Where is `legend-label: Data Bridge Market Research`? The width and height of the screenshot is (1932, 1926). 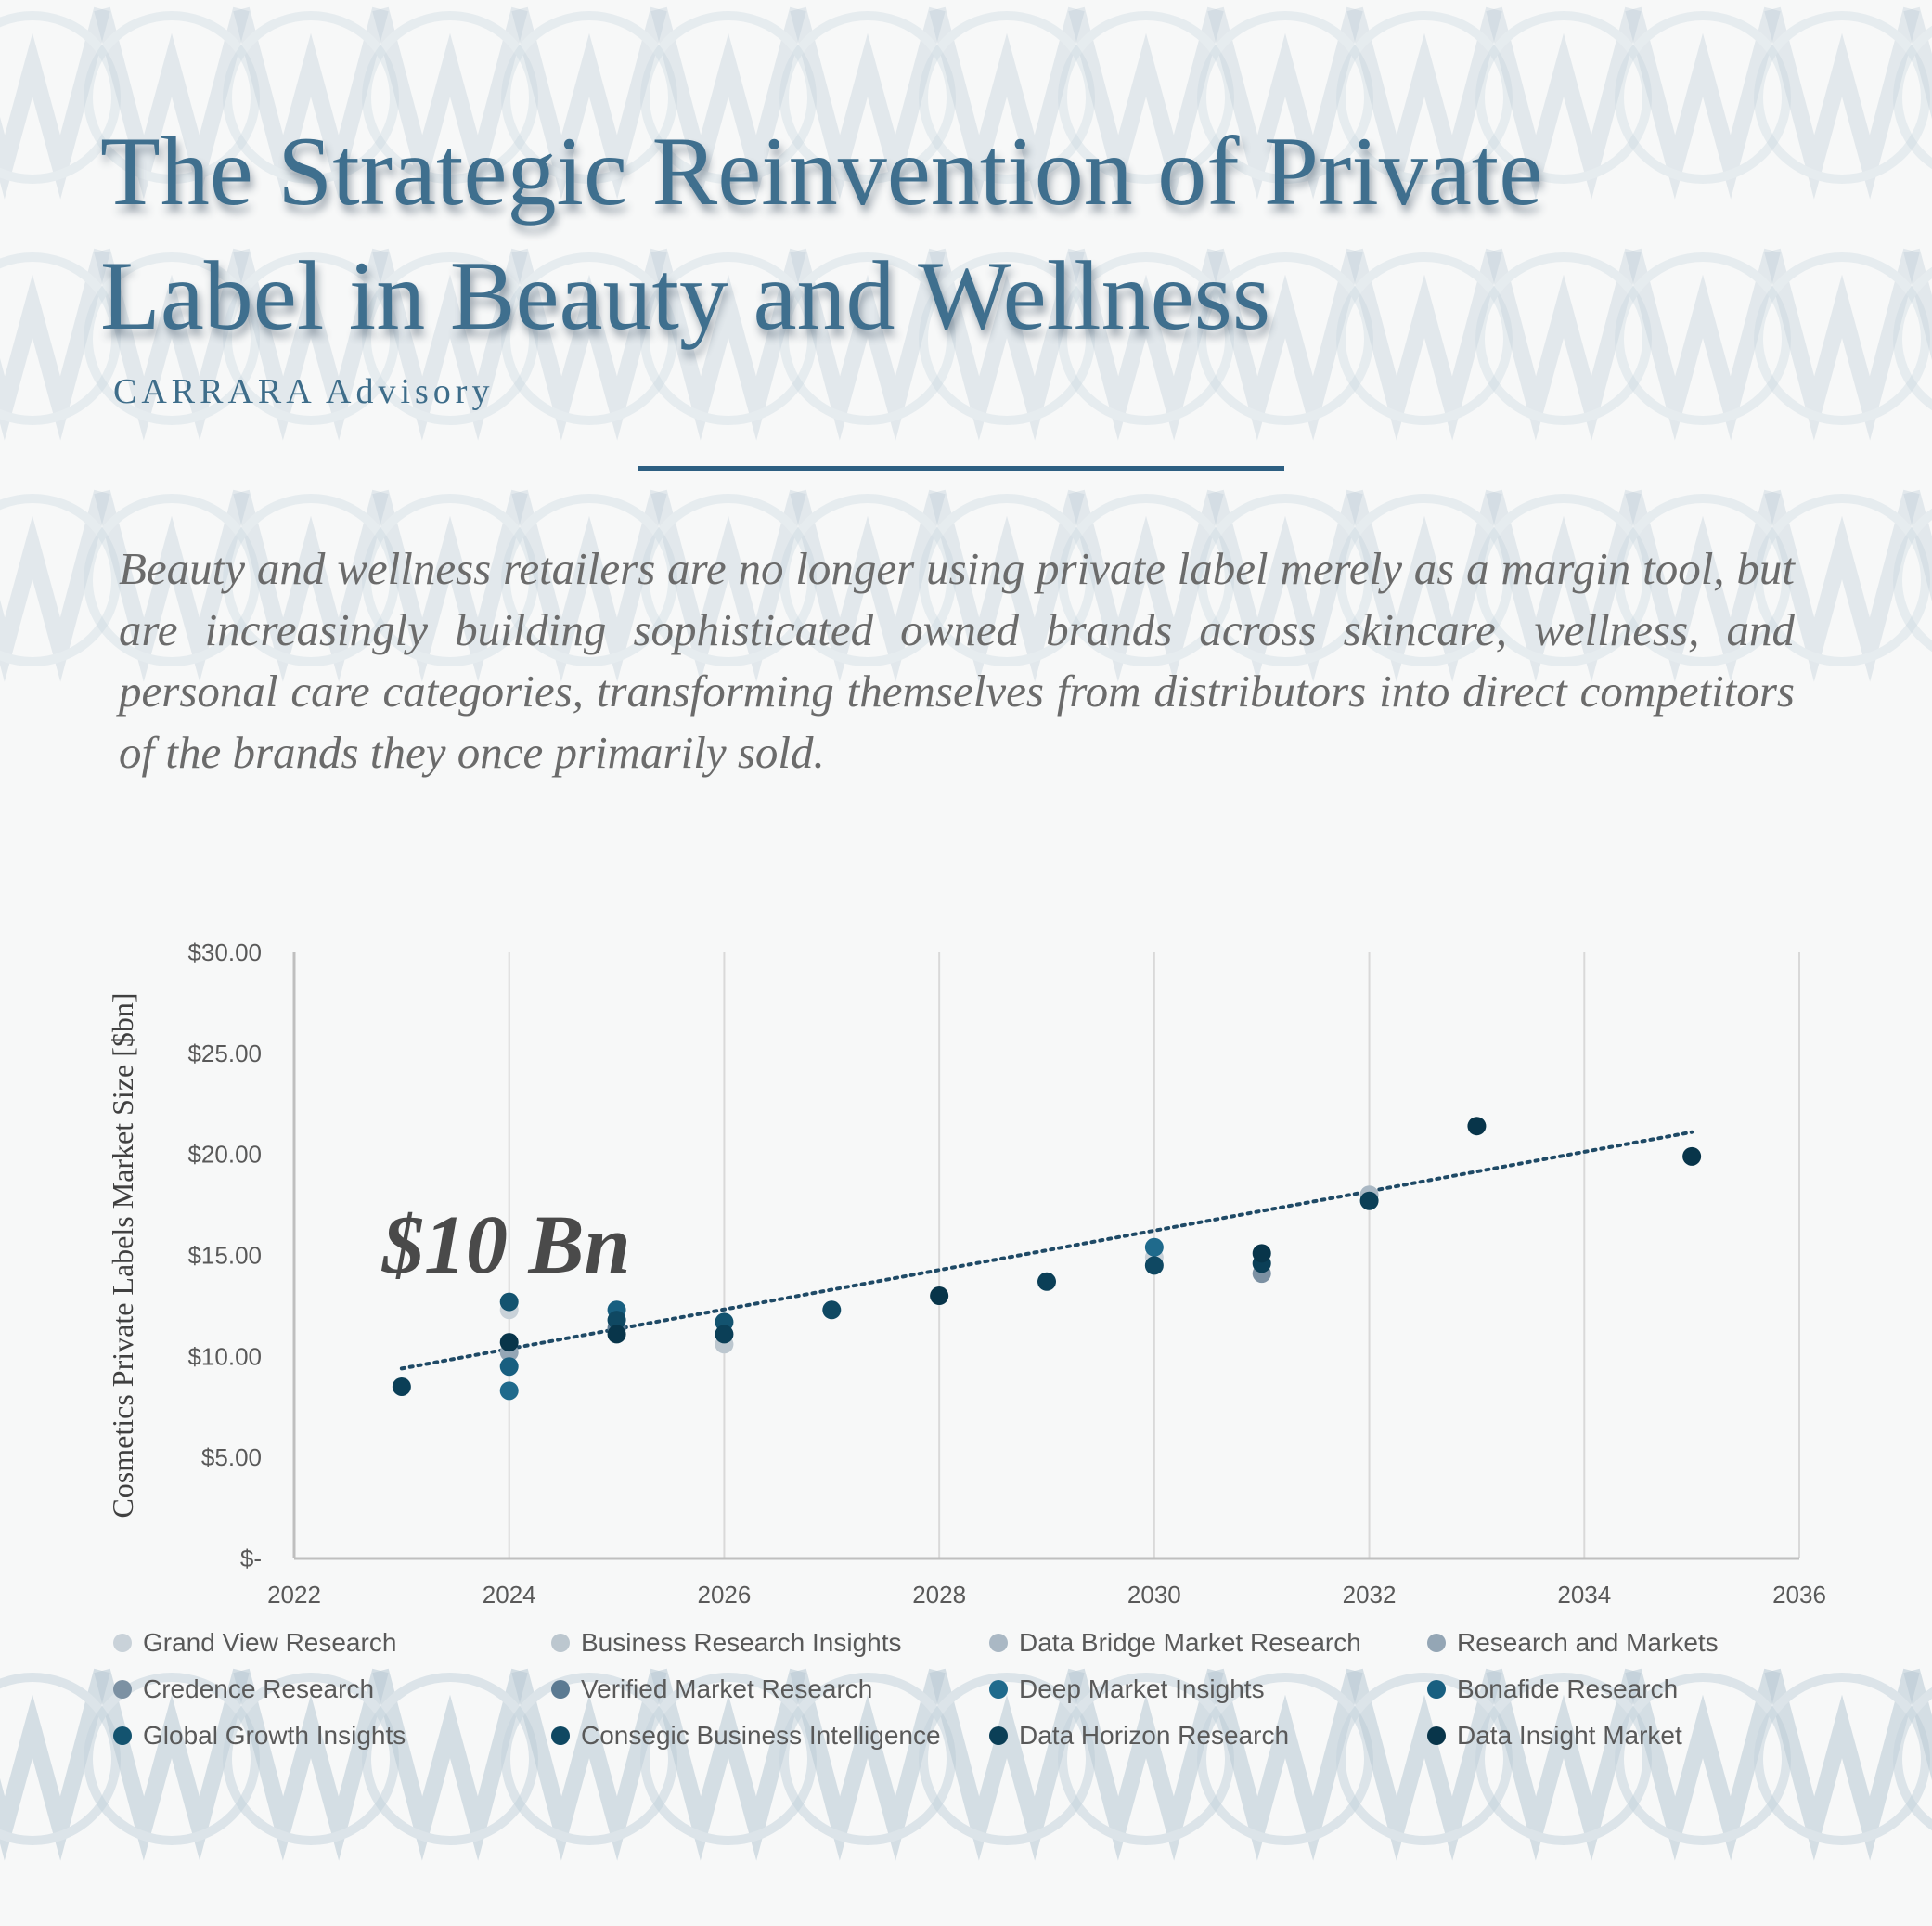 legend-label: Data Bridge Market Research is located at coordinates (1190, 1642).